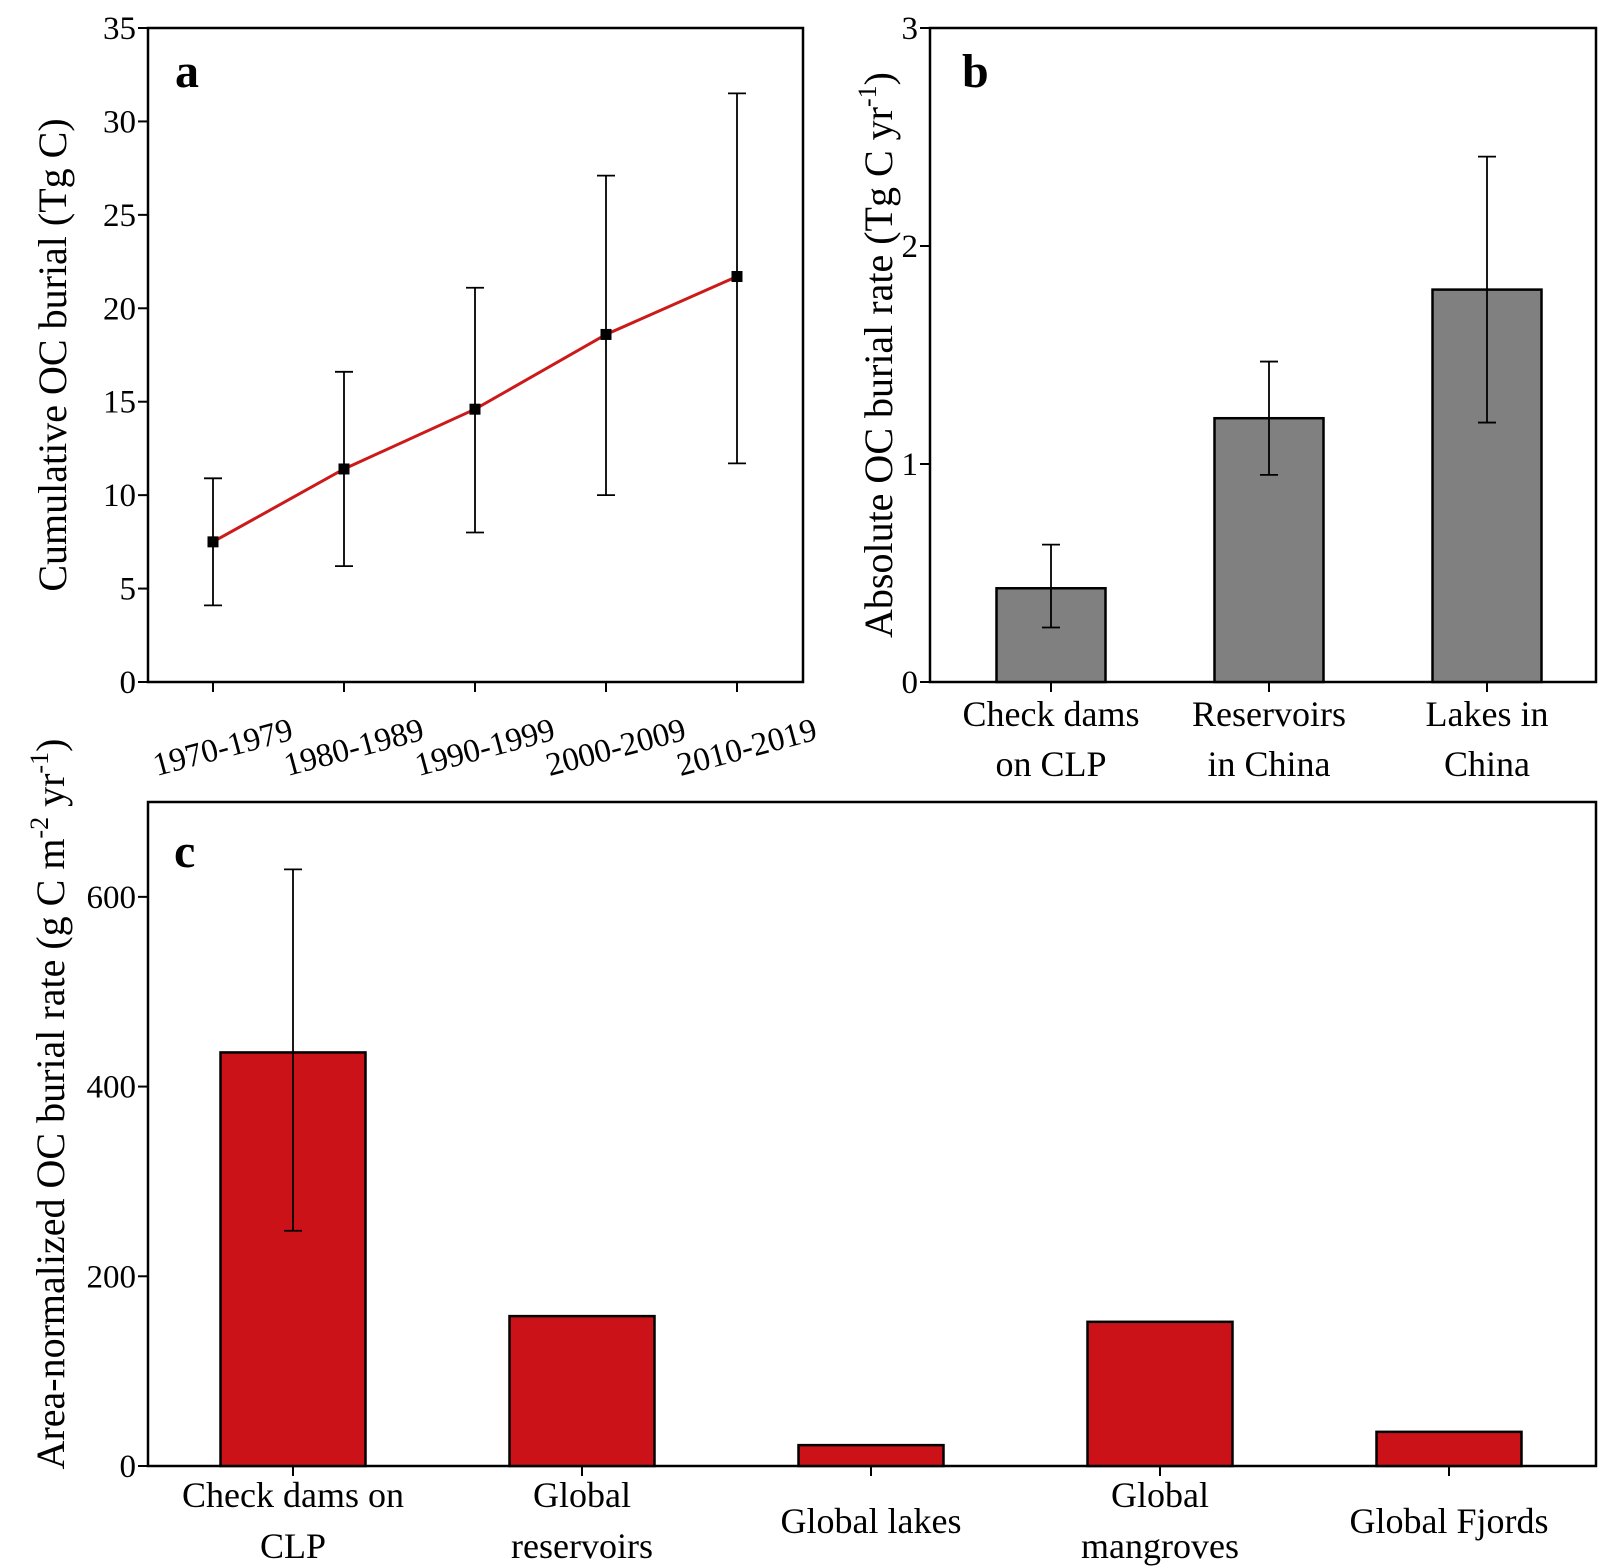 This screenshot has width=1610, height=1568. What do you see at coordinates (39, 763) in the screenshot?
I see `panel-c-y-axis-title-ylabel-sup2: -1` at bounding box center [39, 763].